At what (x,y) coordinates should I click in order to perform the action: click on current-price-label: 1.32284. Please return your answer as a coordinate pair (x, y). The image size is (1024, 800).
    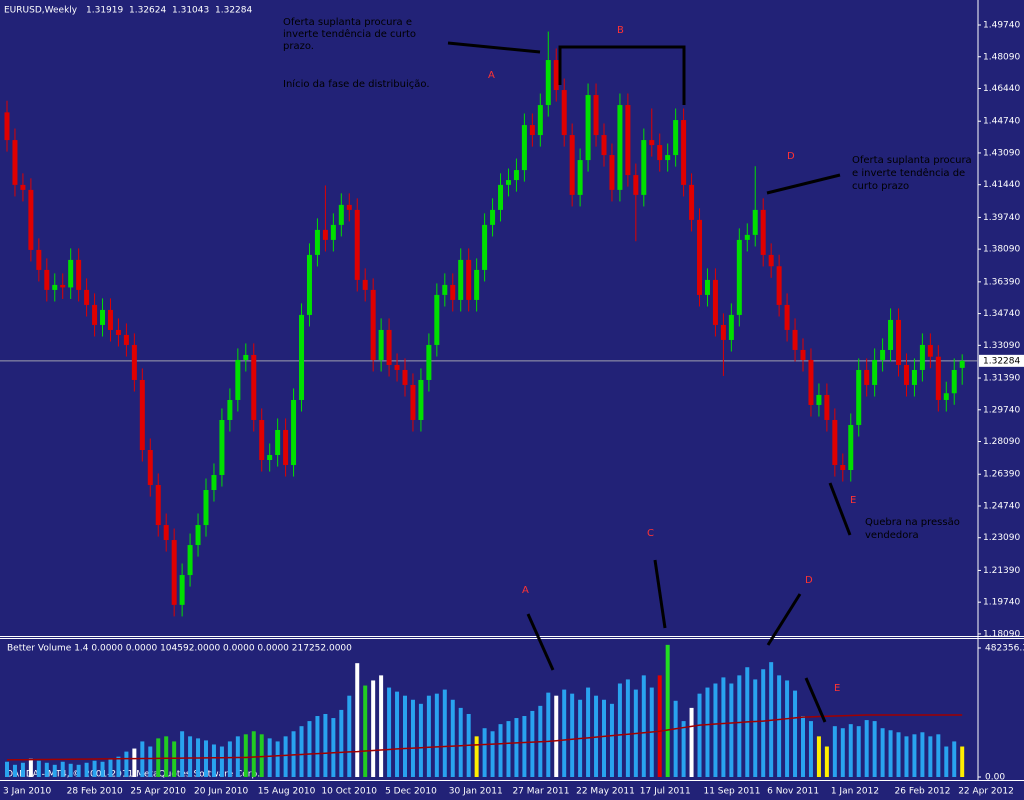
    Looking at the image, I should click on (1001, 361).